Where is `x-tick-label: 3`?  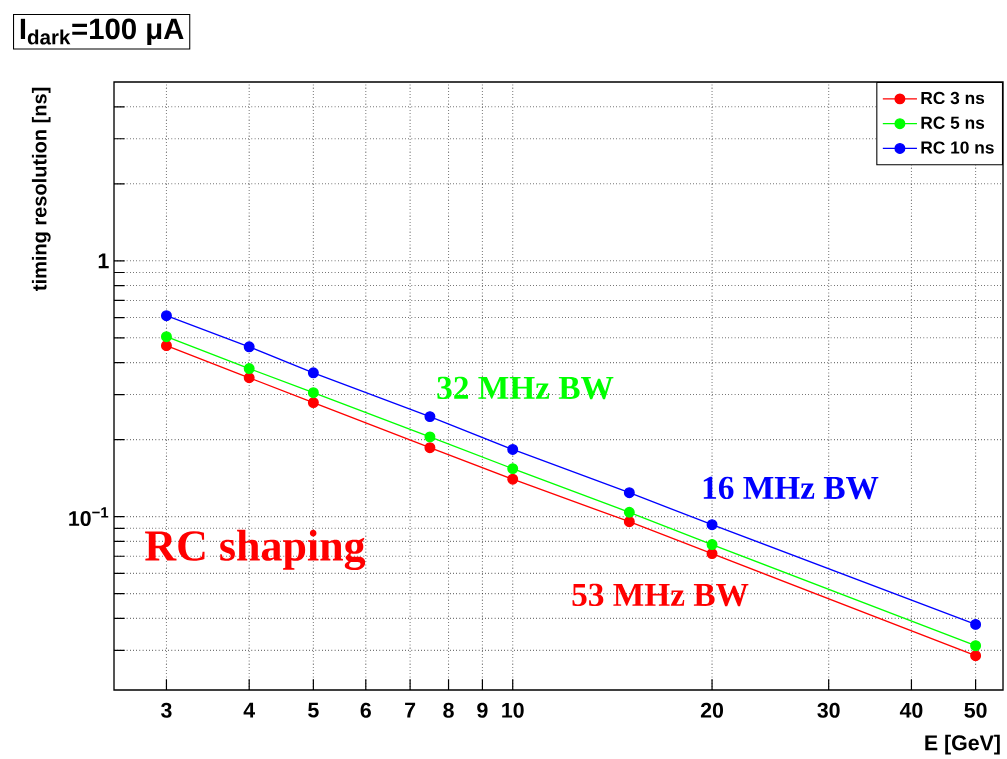 x-tick-label: 3 is located at coordinates (166, 710).